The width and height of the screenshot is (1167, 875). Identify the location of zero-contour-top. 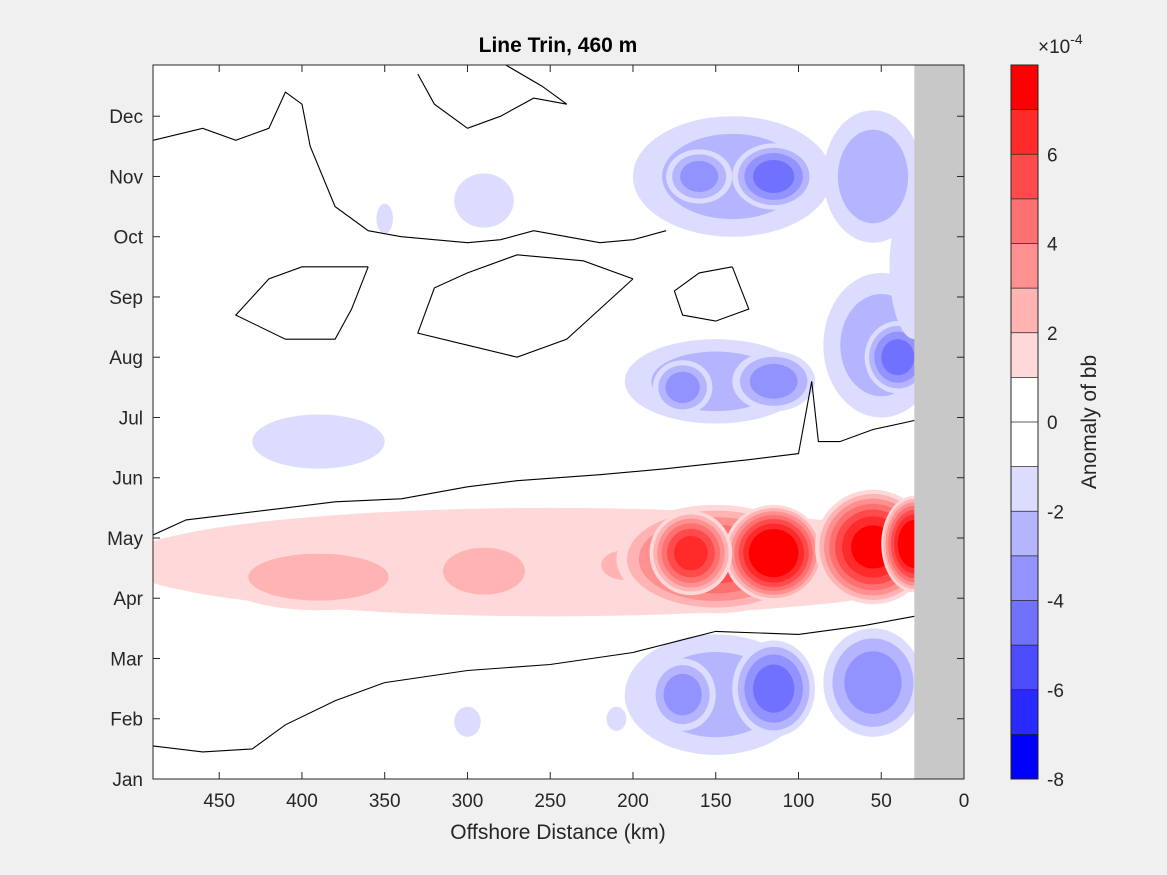
(492, 97).